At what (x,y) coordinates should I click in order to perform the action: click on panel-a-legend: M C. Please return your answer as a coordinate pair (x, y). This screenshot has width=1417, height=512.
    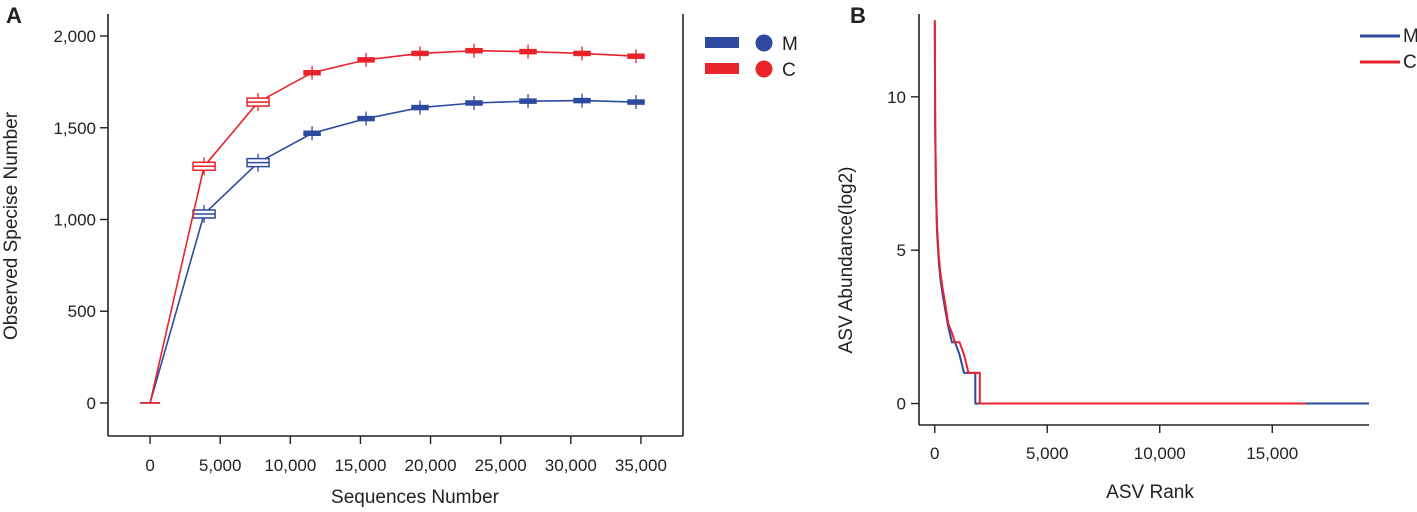
    Looking at the image, I should click on (751, 57).